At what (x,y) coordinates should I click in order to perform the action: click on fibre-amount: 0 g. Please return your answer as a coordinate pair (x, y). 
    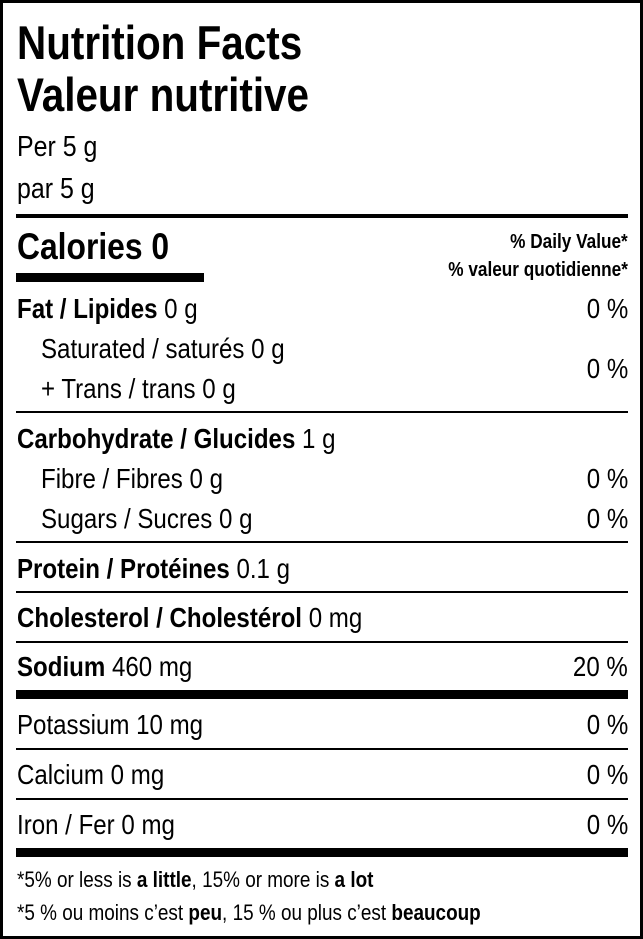
    Looking at the image, I should click on (206, 478).